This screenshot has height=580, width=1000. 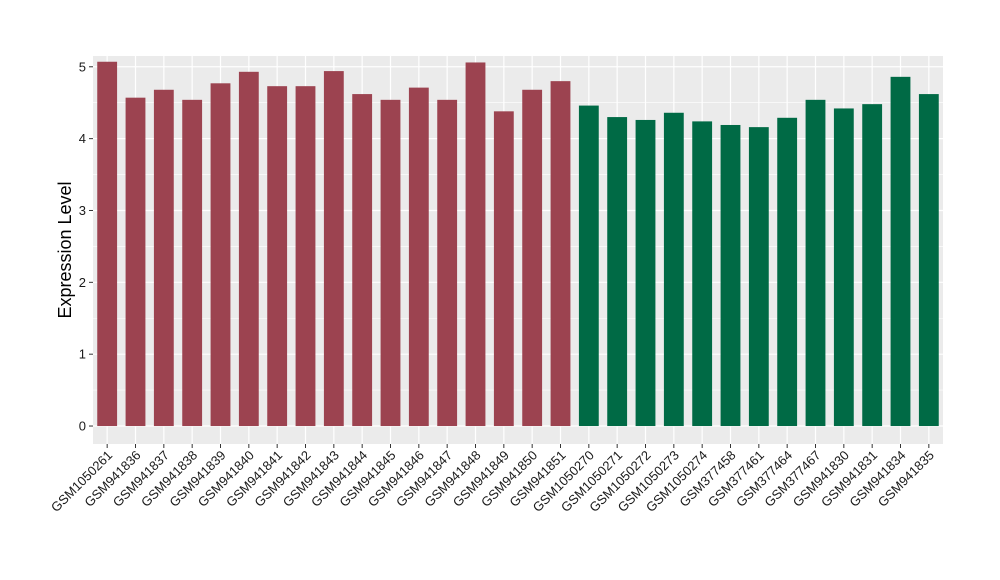 What do you see at coordinates (928, 260) in the screenshot?
I see `bar-GSM941835` at bounding box center [928, 260].